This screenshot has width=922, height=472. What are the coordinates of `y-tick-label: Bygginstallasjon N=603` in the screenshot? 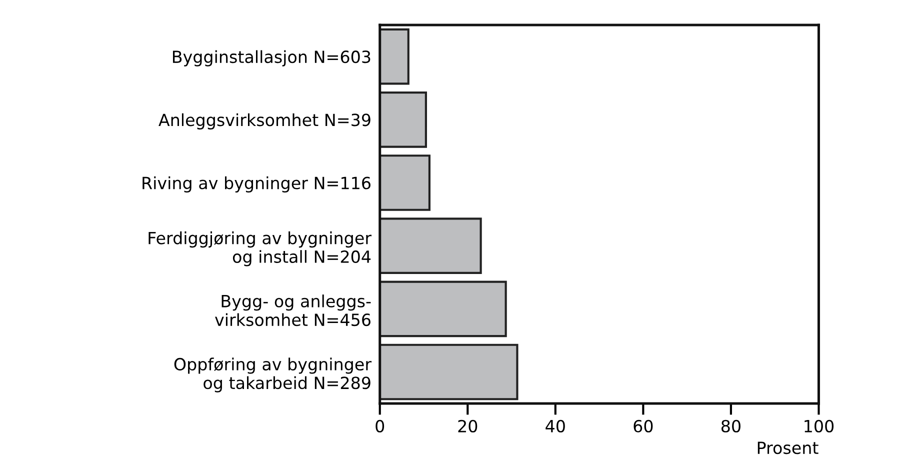 It's located at (271, 58).